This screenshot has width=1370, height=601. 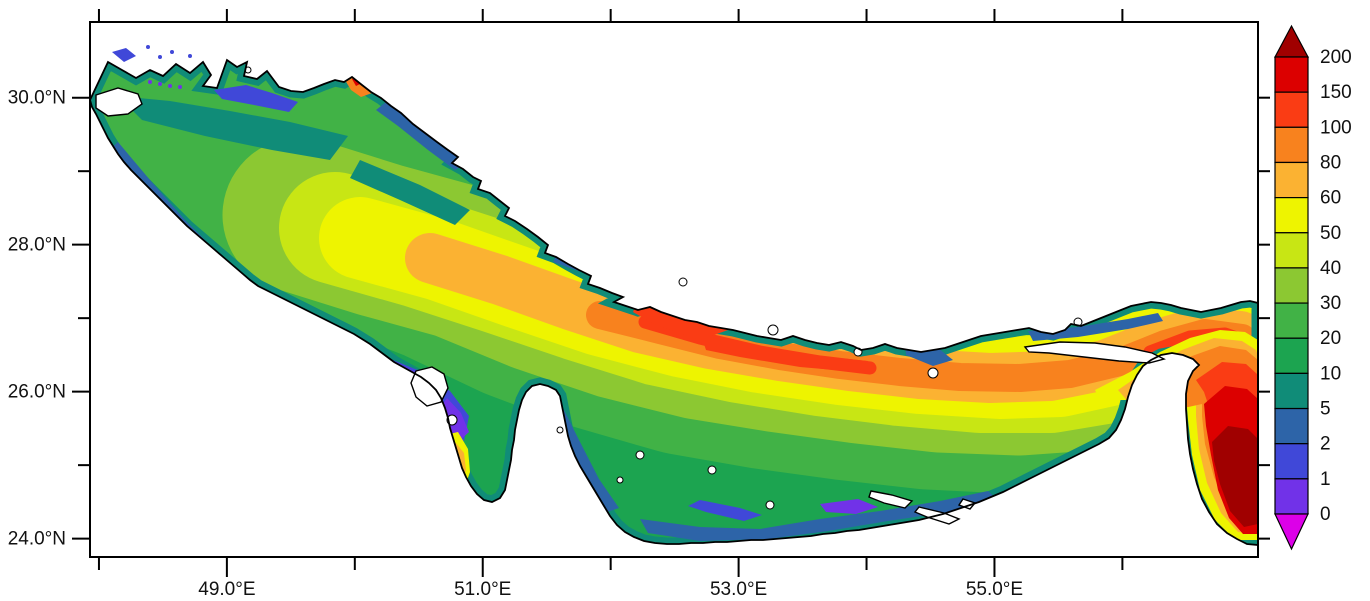 What do you see at coordinates (1094, 352) in the screenshot?
I see `island-qeshm` at bounding box center [1094, 352].